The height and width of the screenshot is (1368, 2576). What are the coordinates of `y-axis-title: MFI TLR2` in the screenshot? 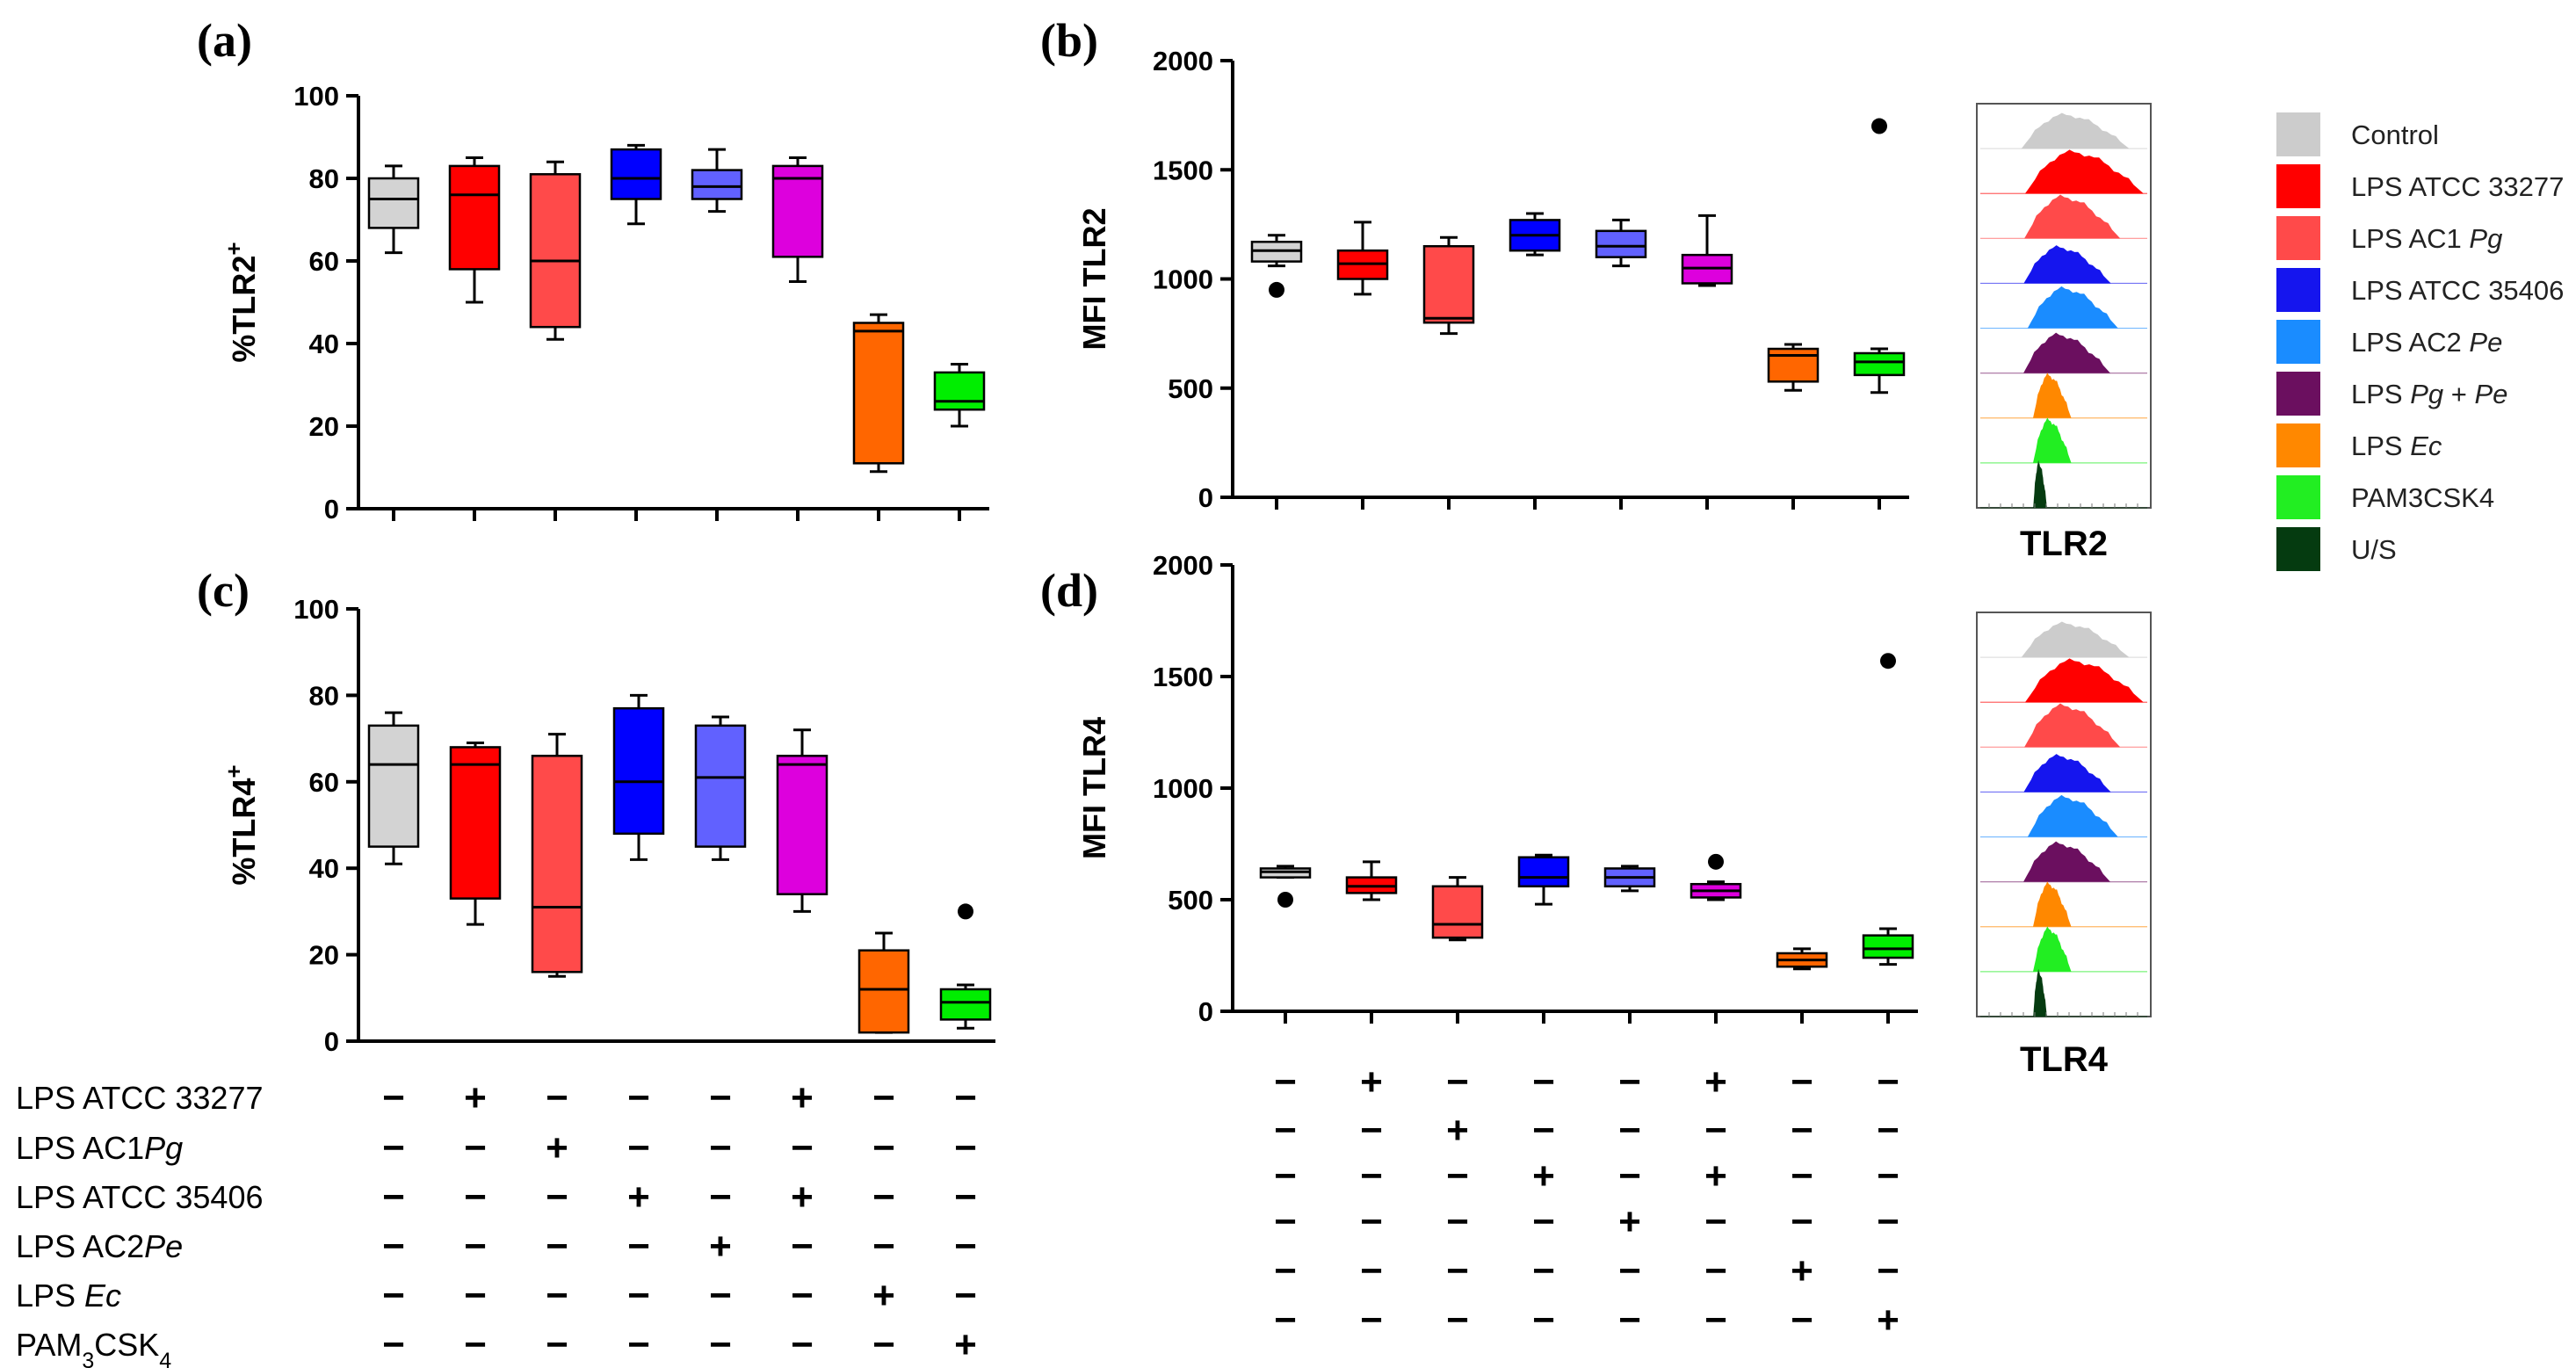 It's located at (1094, 279).